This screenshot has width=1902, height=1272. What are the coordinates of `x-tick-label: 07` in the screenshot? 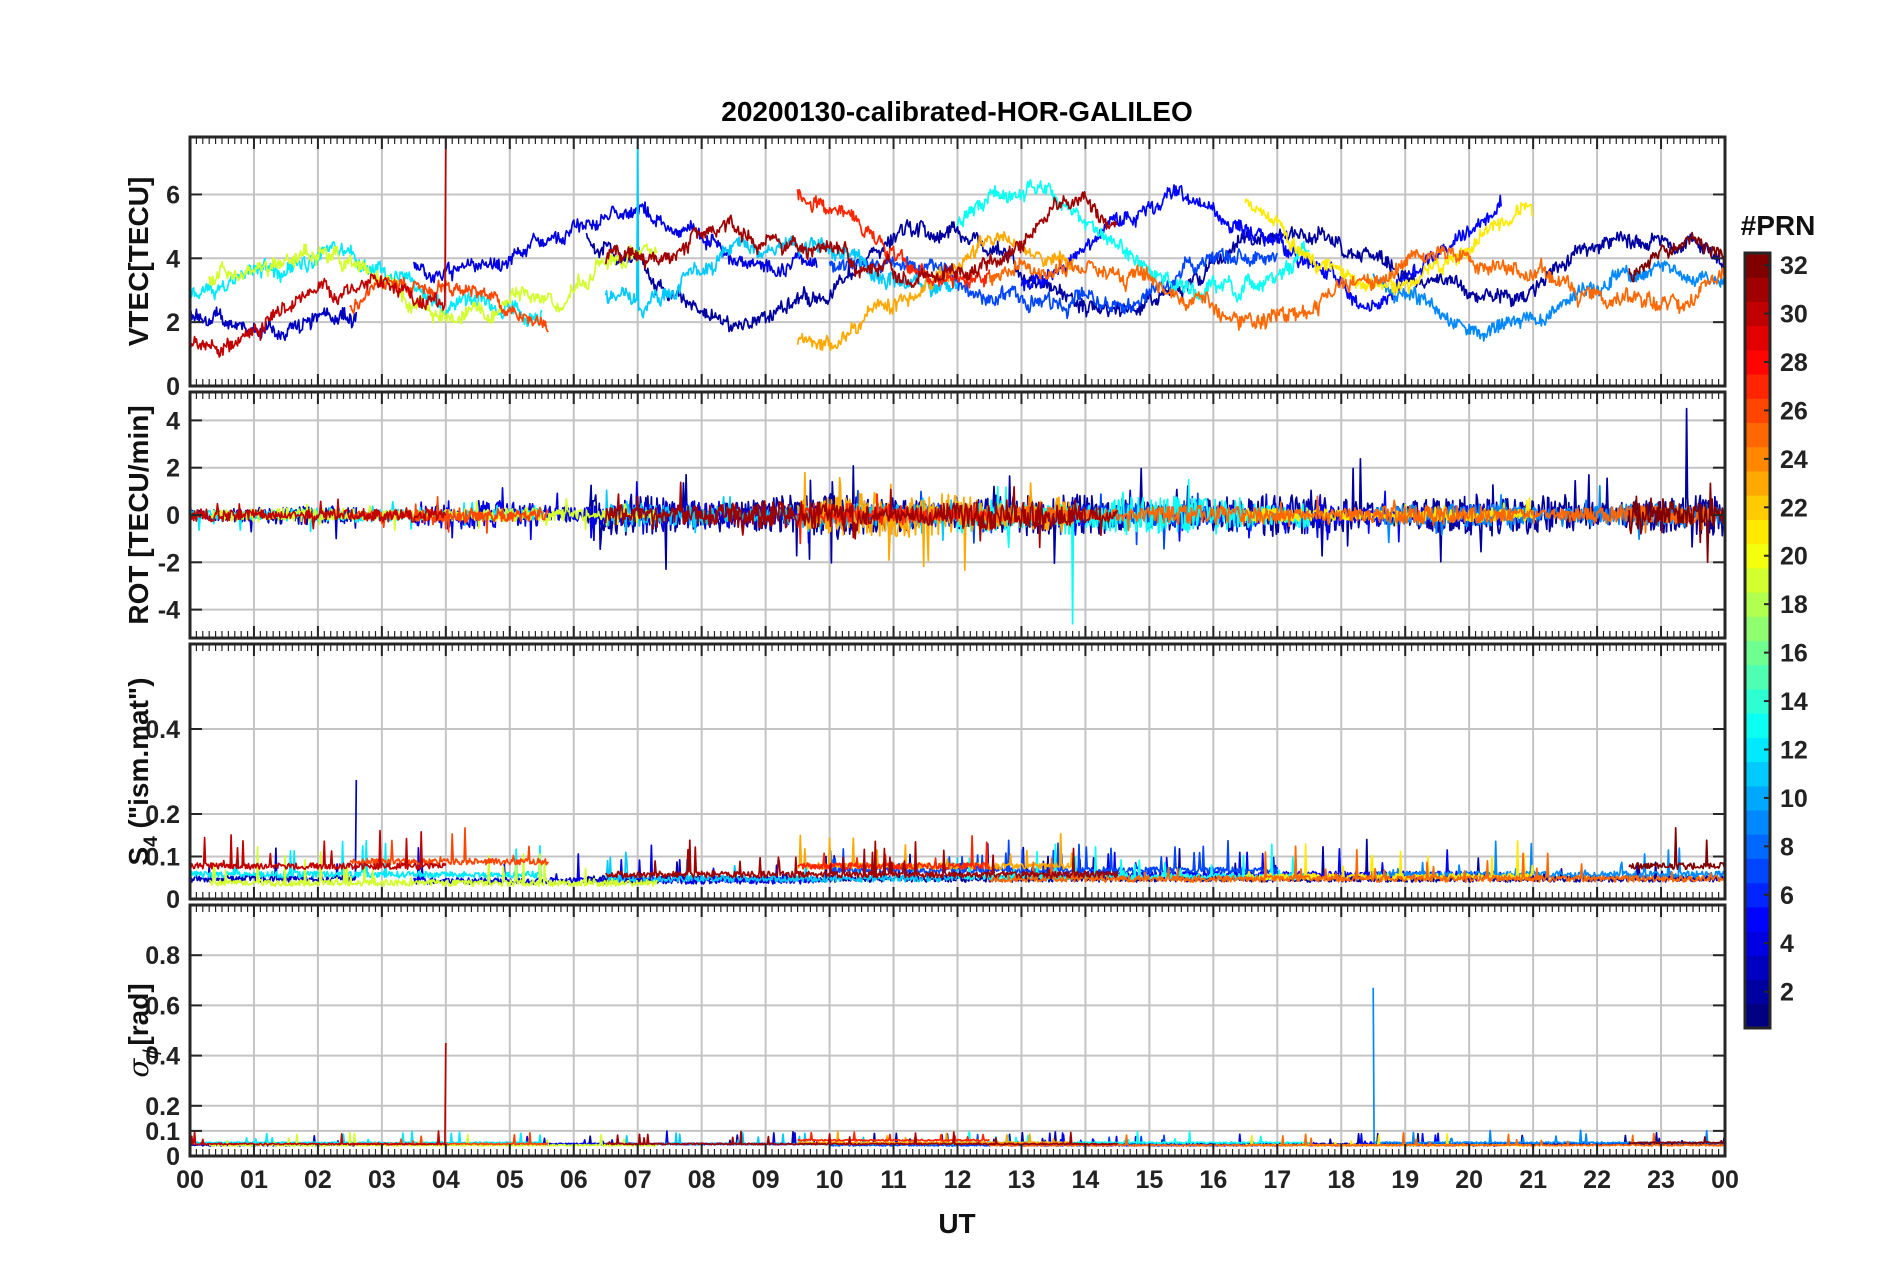 It's located at (638, 1180).